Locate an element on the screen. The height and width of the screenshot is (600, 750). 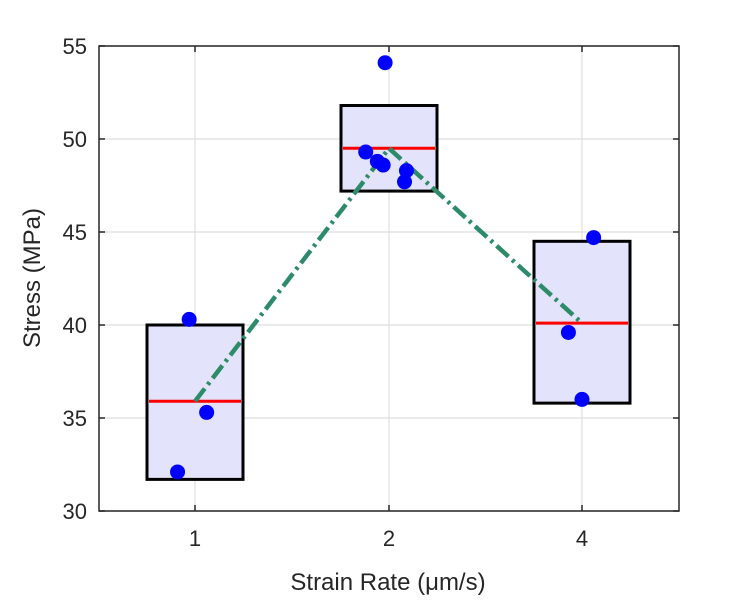
y-tick-label: 45 is located at coordinates (75, 232).